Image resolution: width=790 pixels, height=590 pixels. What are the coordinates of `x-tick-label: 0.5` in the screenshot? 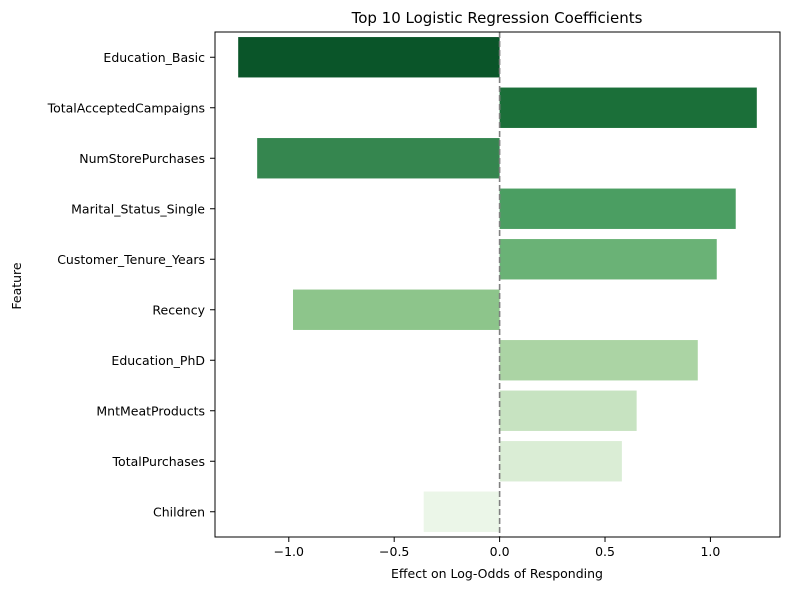 It's located at (605, 551).